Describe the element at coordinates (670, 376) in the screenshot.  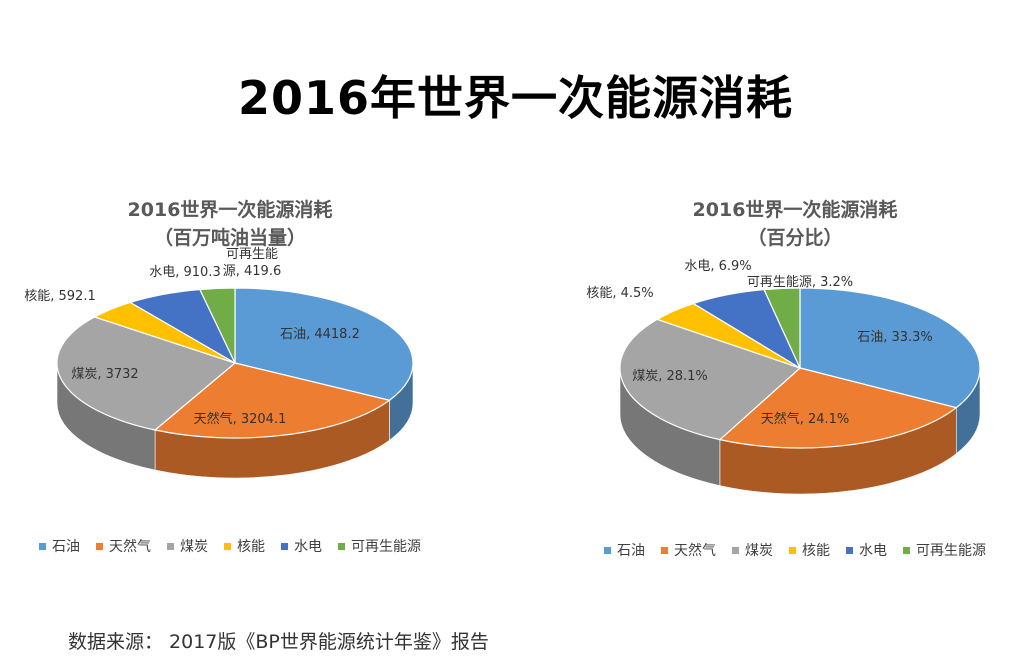
I see `data-label-2: 煤炭, 28.1%` at that location.